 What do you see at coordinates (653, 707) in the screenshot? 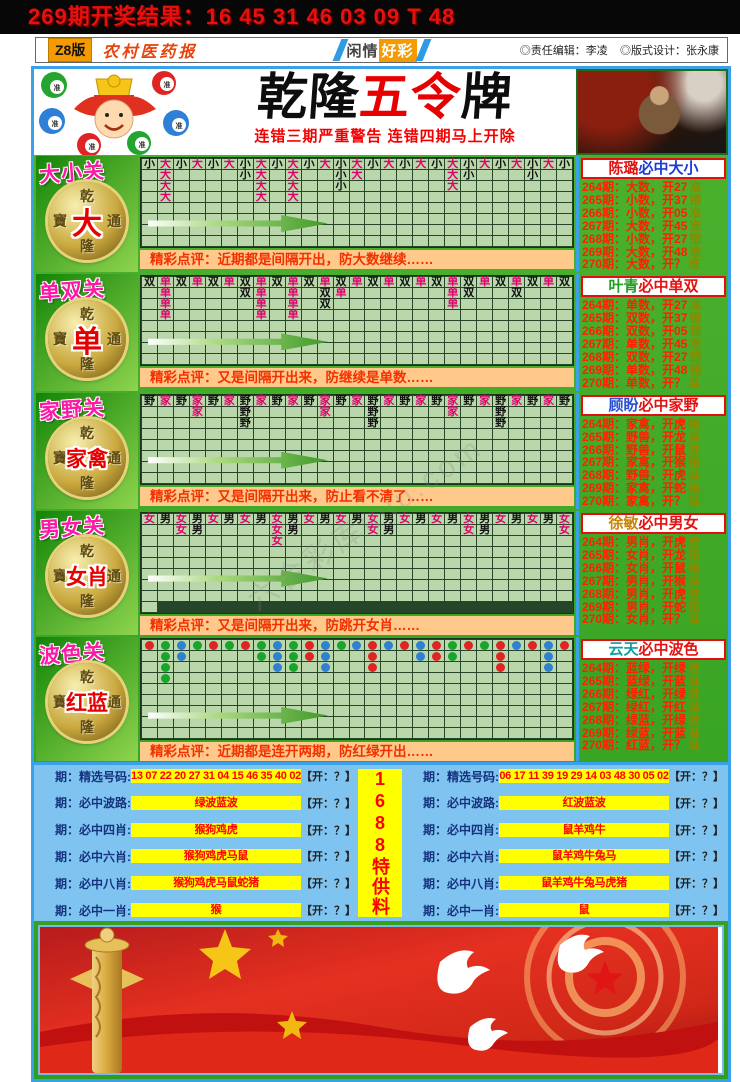
I see `prediction-row: 267期：绿红，开红准` at bounding box center [653, 707].